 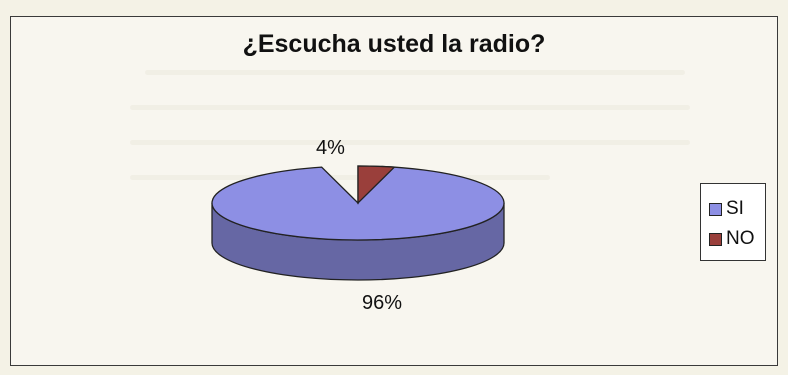 I want to click on legend-label-si: SI, so click(x=735, y=208).